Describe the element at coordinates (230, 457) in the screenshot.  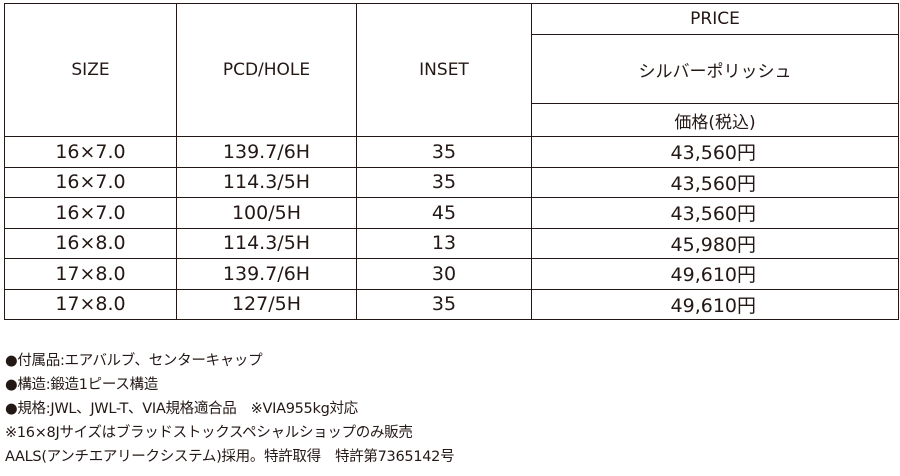
I see `note-patent: AALS(アンチエアリークシステム)採用。特許取得 特許第7365142号` at that location.